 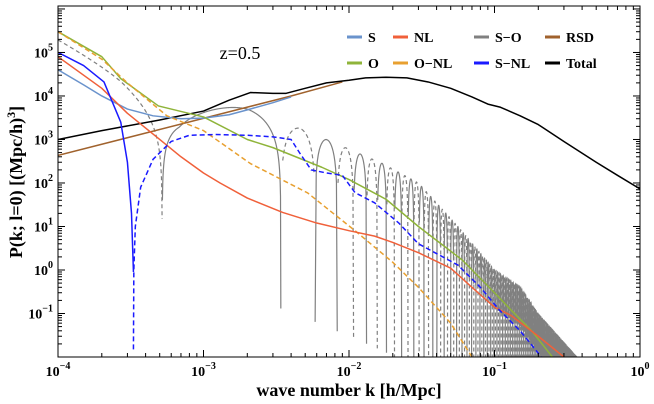 What do you see at coordinates (361, 38) in the screenshot?
I see `legend-item-s: S` at bounding box center [361, 38].